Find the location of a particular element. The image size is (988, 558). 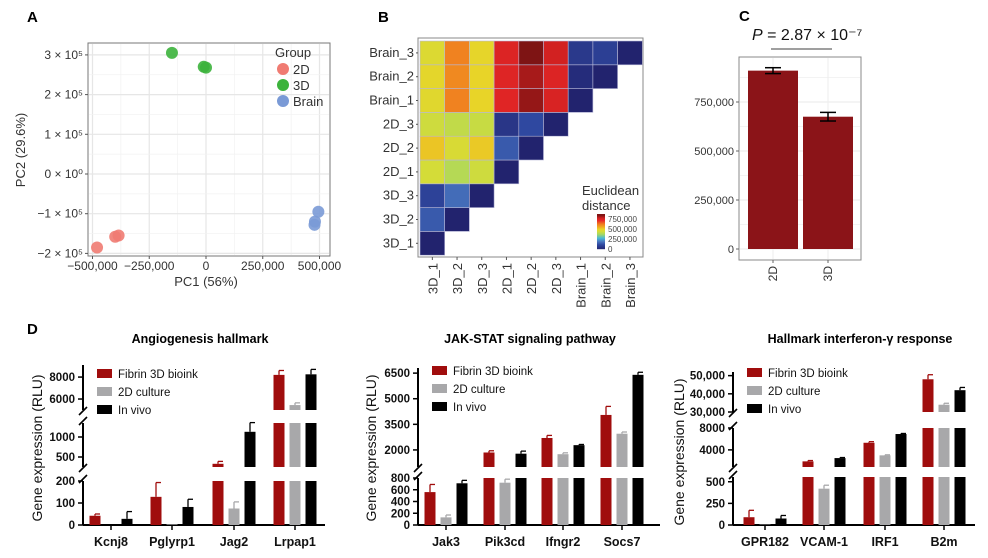

panel-label-a: A is located at coordinates (32, 17).